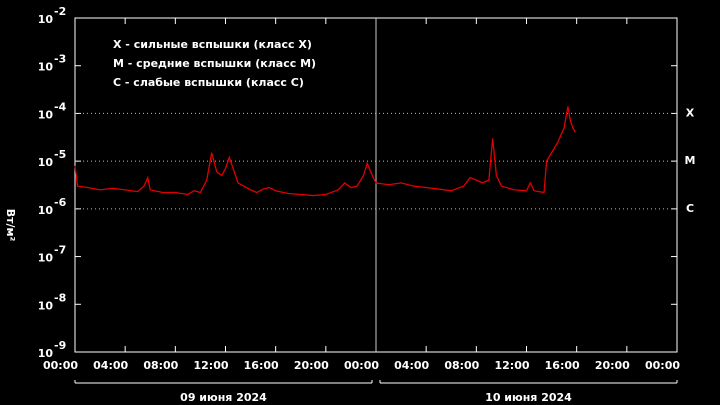 The height and width of the screenshot is (405, 720). Describe the element at coordinates (10, 225) in the screenshot. I see `y-axis-label: Вт/м²` at that location.